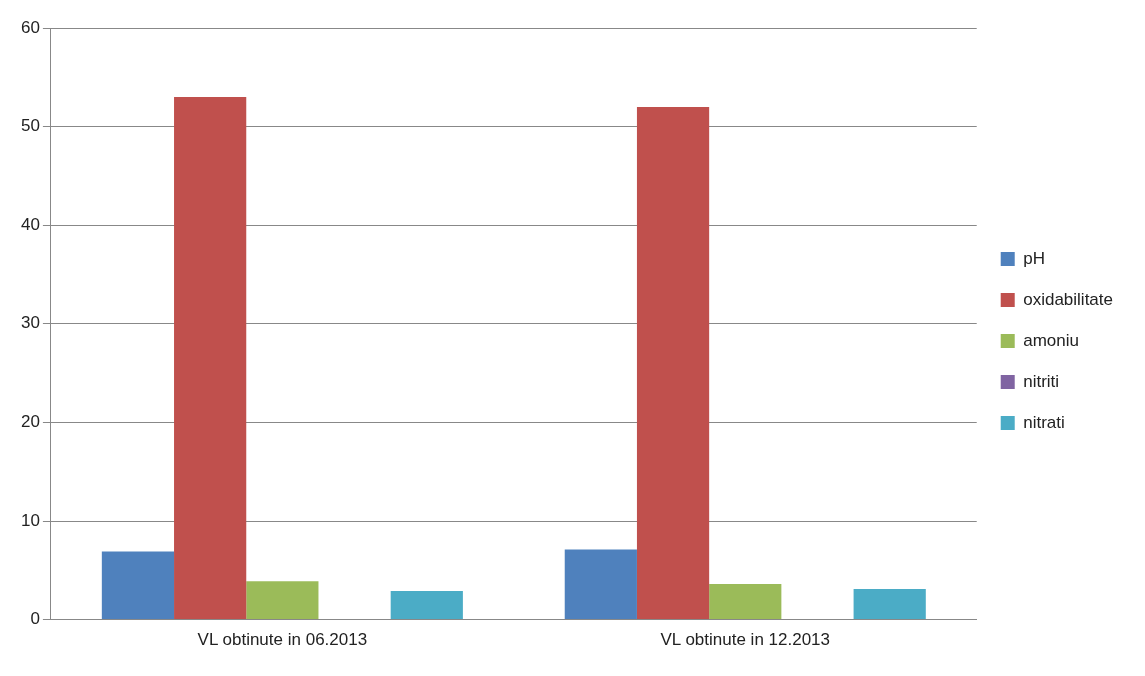  I want to click on y-tick-label: 30, so click(30, 323).